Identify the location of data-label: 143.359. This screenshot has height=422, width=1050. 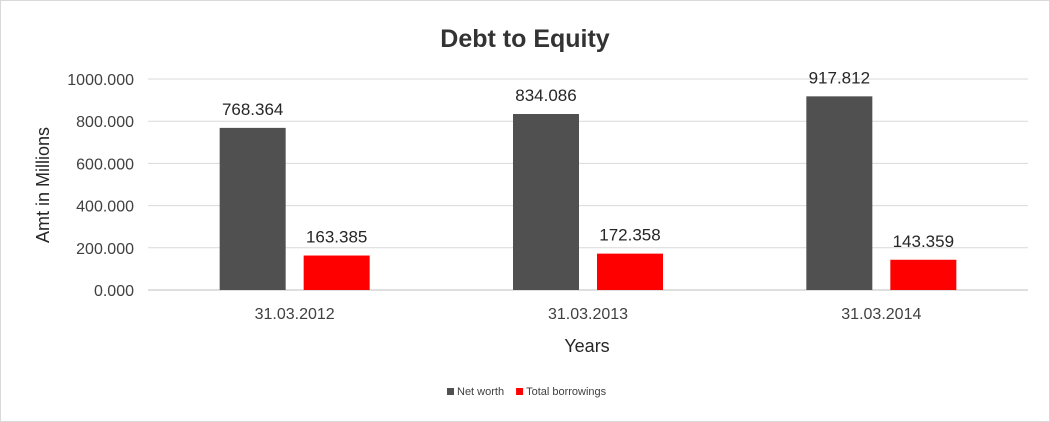
(923, 241).